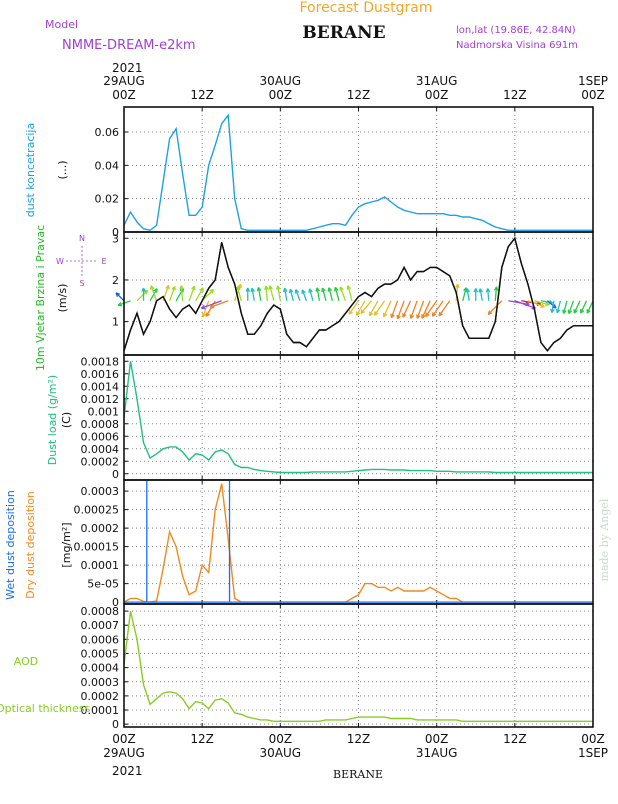 The image size is (618, 804). I want to click on altitude-label: Nadmorska Visina 691m, so click(517, 45).